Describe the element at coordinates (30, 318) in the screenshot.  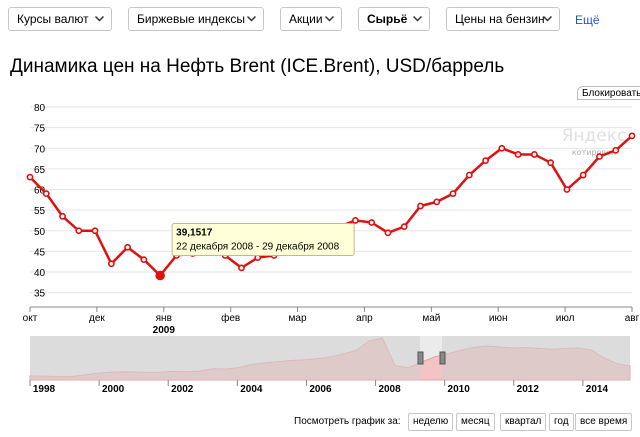
I see `x-tick-label: окт` at that location.